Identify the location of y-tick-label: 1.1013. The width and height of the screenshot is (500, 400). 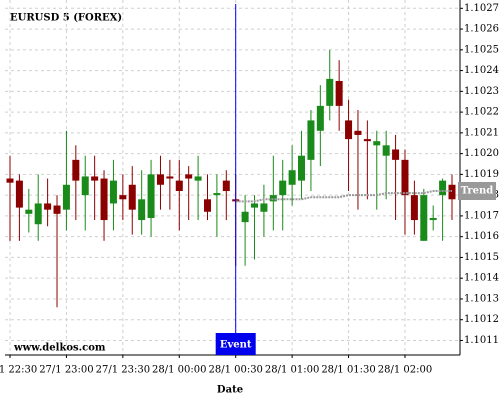
(481, 298).